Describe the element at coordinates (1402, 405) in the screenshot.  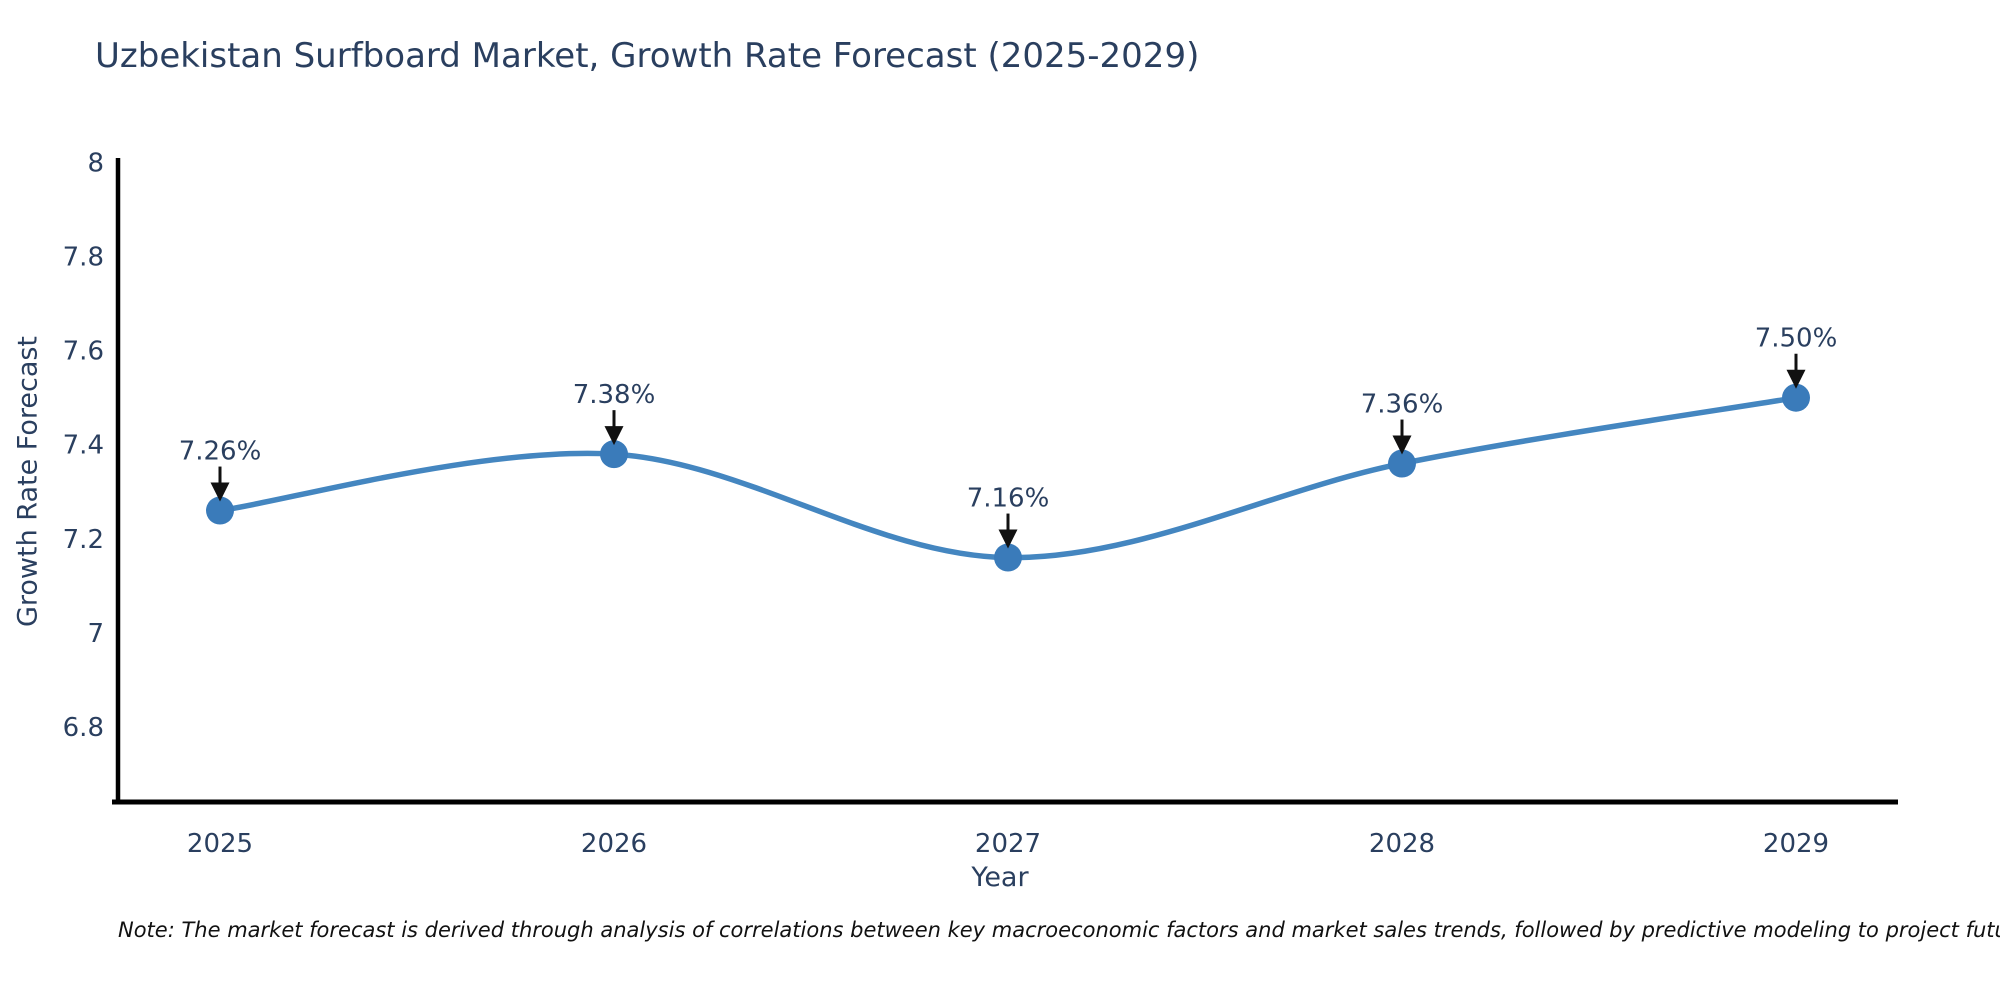
I see `point-annotation-label: 7.36%` at that location.